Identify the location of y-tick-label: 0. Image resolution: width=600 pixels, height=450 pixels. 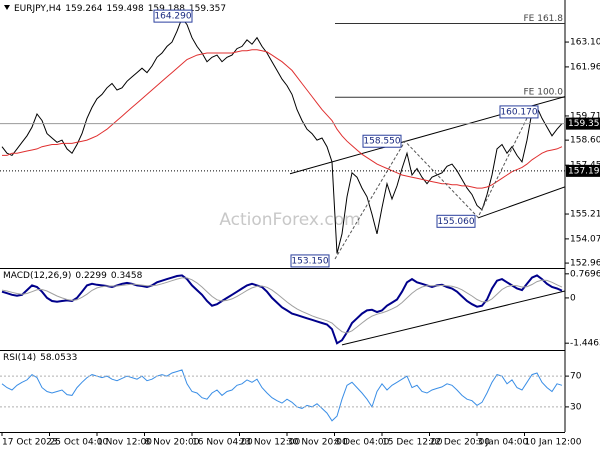
(573, 298).